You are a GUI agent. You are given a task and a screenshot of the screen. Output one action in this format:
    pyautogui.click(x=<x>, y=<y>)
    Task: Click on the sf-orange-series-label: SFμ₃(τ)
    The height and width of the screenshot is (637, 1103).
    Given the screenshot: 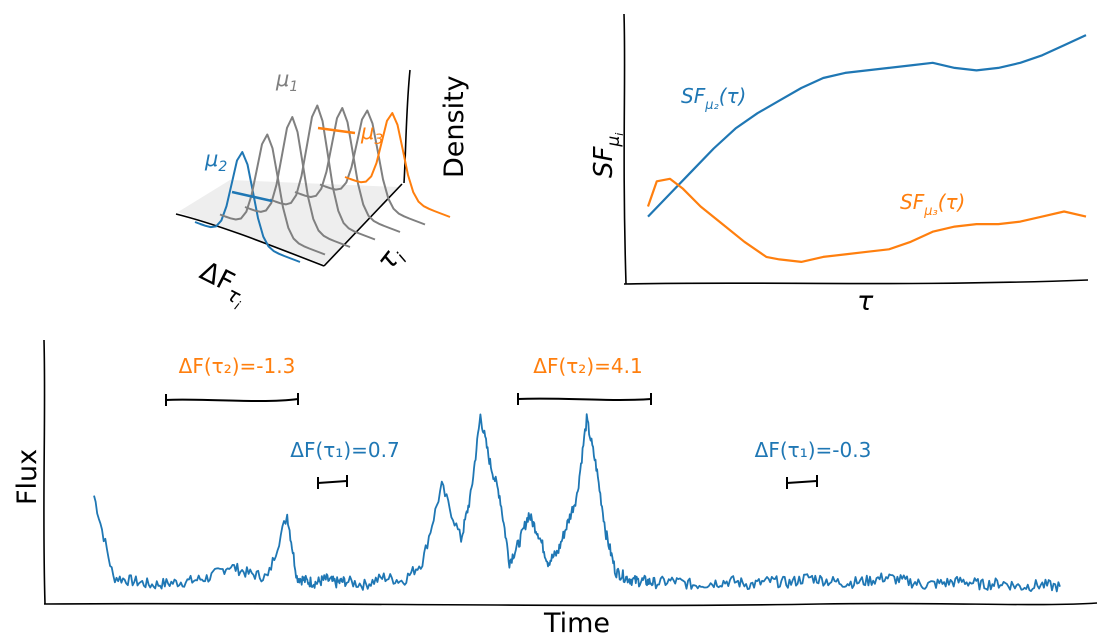 What is the action you would take?
    pyautogui.click(x=932, y=204)
    